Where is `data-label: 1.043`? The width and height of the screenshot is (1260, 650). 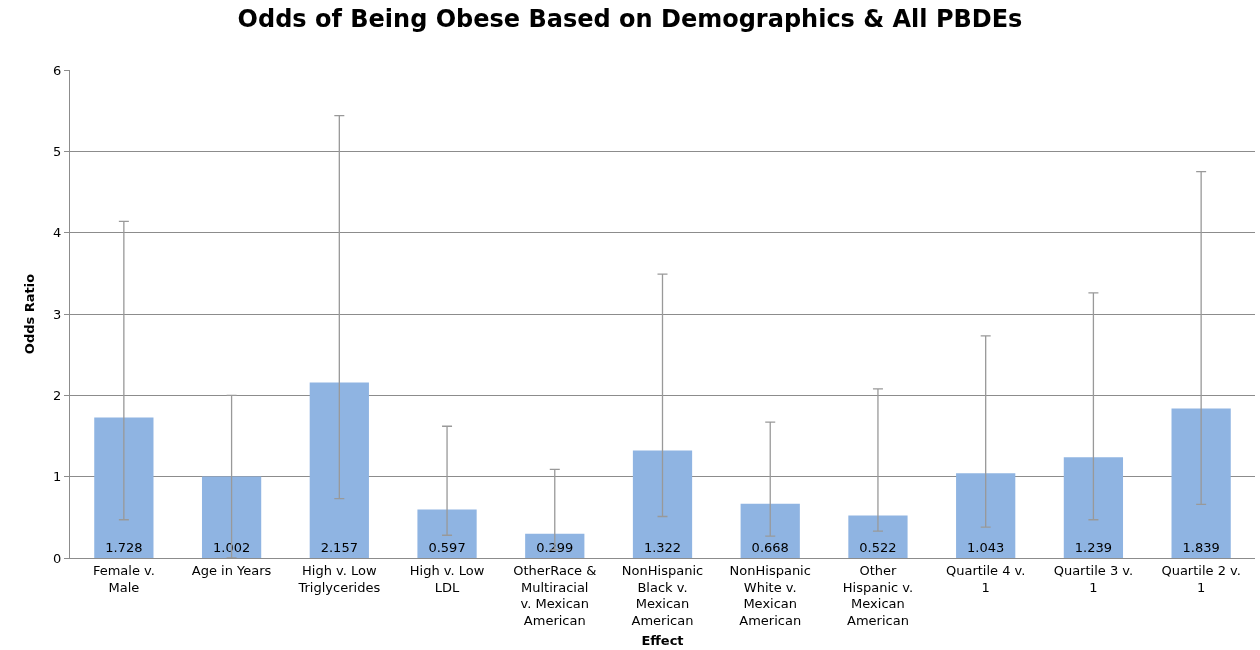
data-label: 1.043 is located at coordinates (986, 547).